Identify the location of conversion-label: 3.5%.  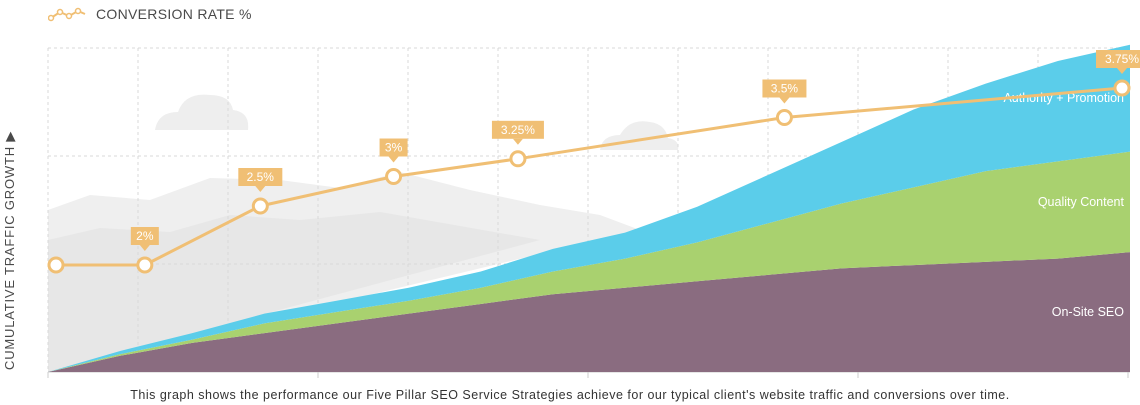
(785, 89).